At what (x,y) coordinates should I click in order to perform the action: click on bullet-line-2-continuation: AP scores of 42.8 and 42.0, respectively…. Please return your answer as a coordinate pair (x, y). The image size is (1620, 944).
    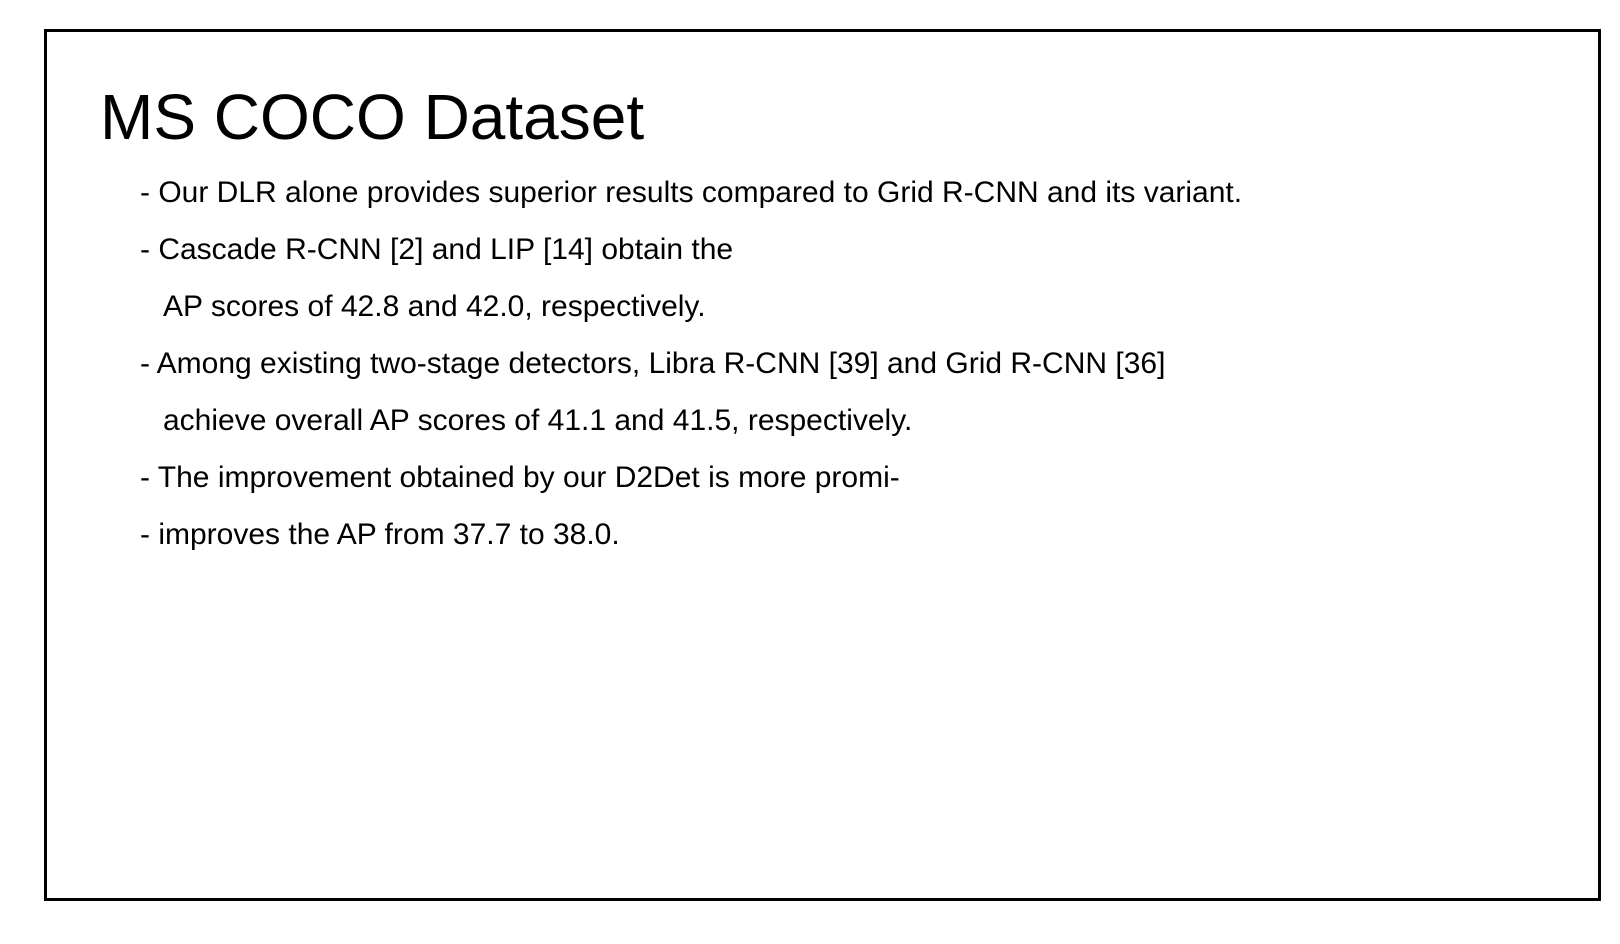
    Looking at the image, I should click on (434, 306).